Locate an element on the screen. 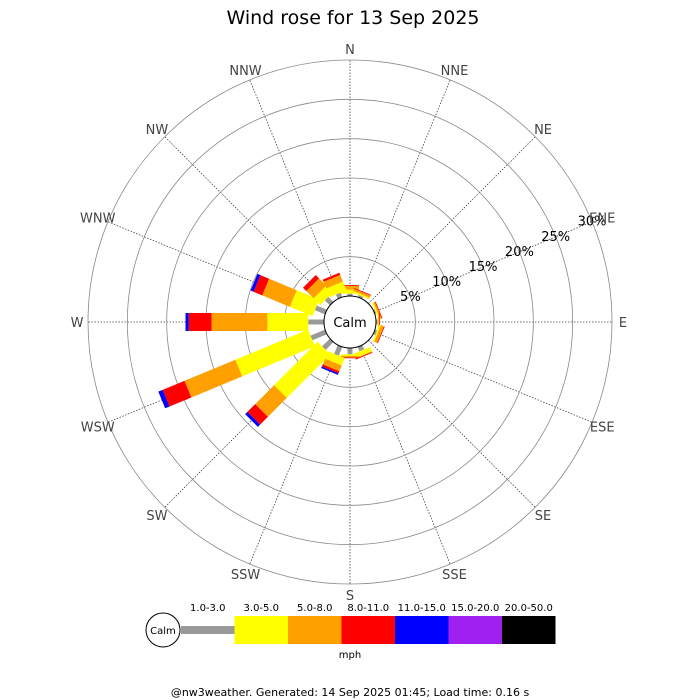 The image size is (700, 700). ring-label-5: 5% is located at coordinates (410, 297).